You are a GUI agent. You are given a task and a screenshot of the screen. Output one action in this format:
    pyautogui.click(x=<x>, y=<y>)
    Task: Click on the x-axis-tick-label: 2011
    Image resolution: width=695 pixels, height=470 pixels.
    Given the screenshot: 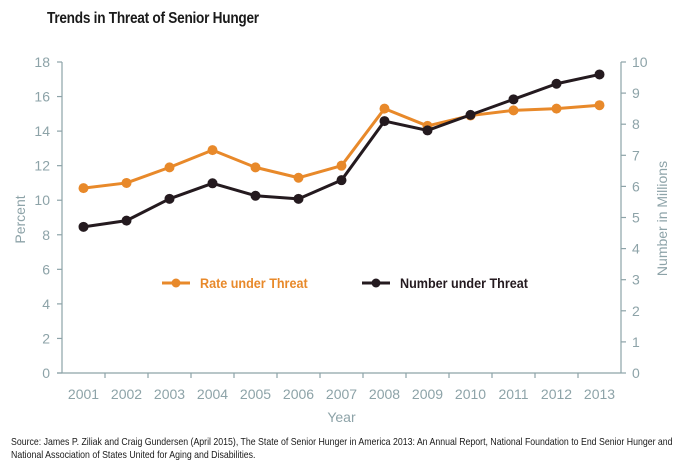 What is the action you would take?
    pyautogui.click(x=513, y=394)
    